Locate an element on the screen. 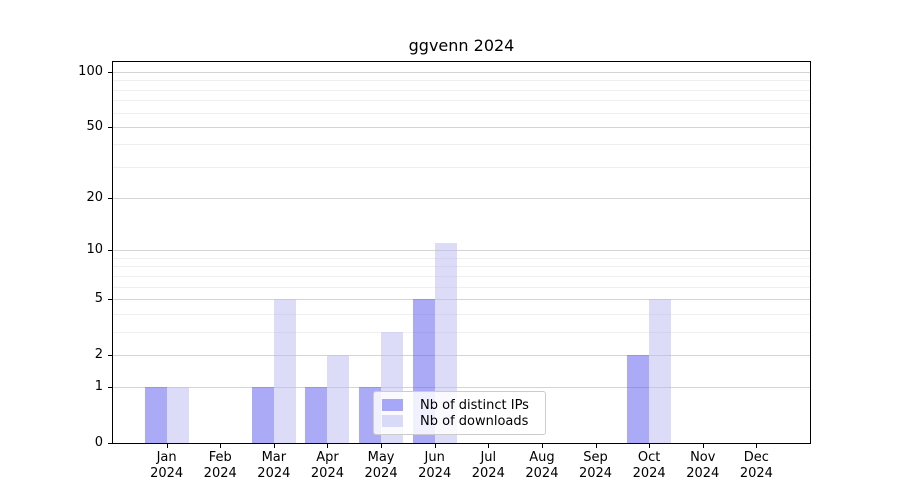  x-tick-label-jun: Jun 2024 is located at coordinates (435, 466).